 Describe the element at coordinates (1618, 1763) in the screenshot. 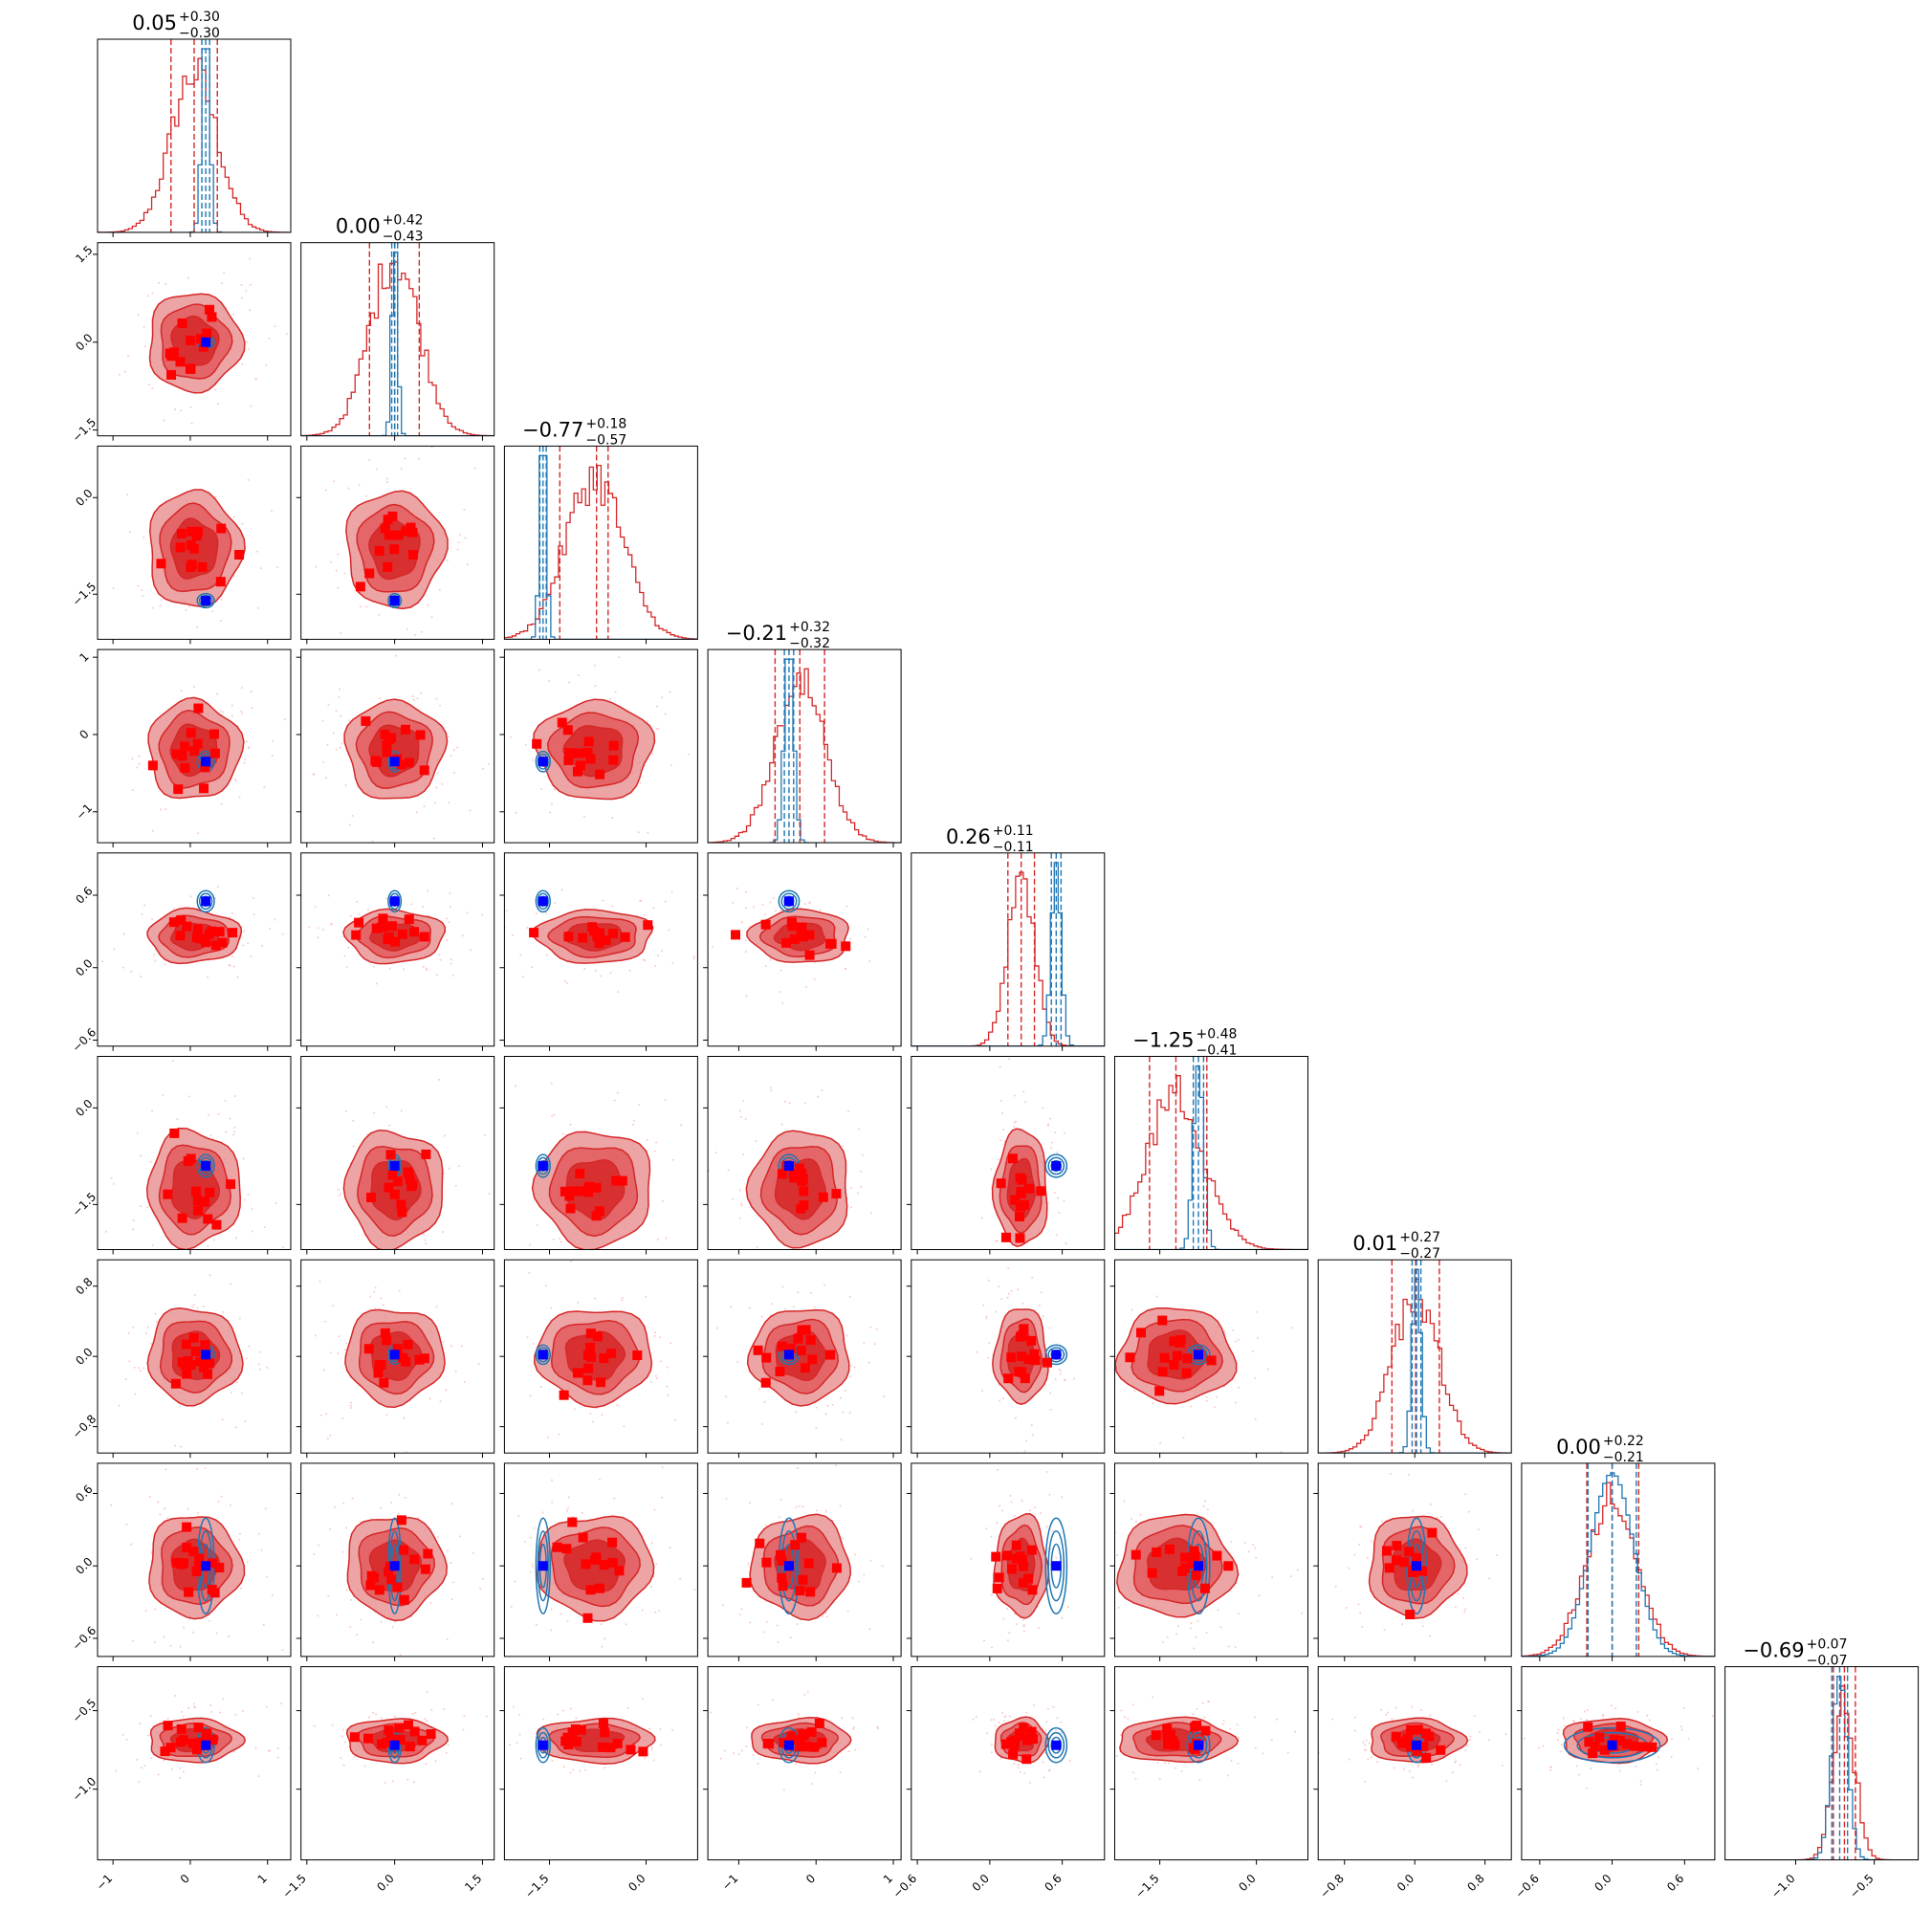

I see `panel-frame` at that location.